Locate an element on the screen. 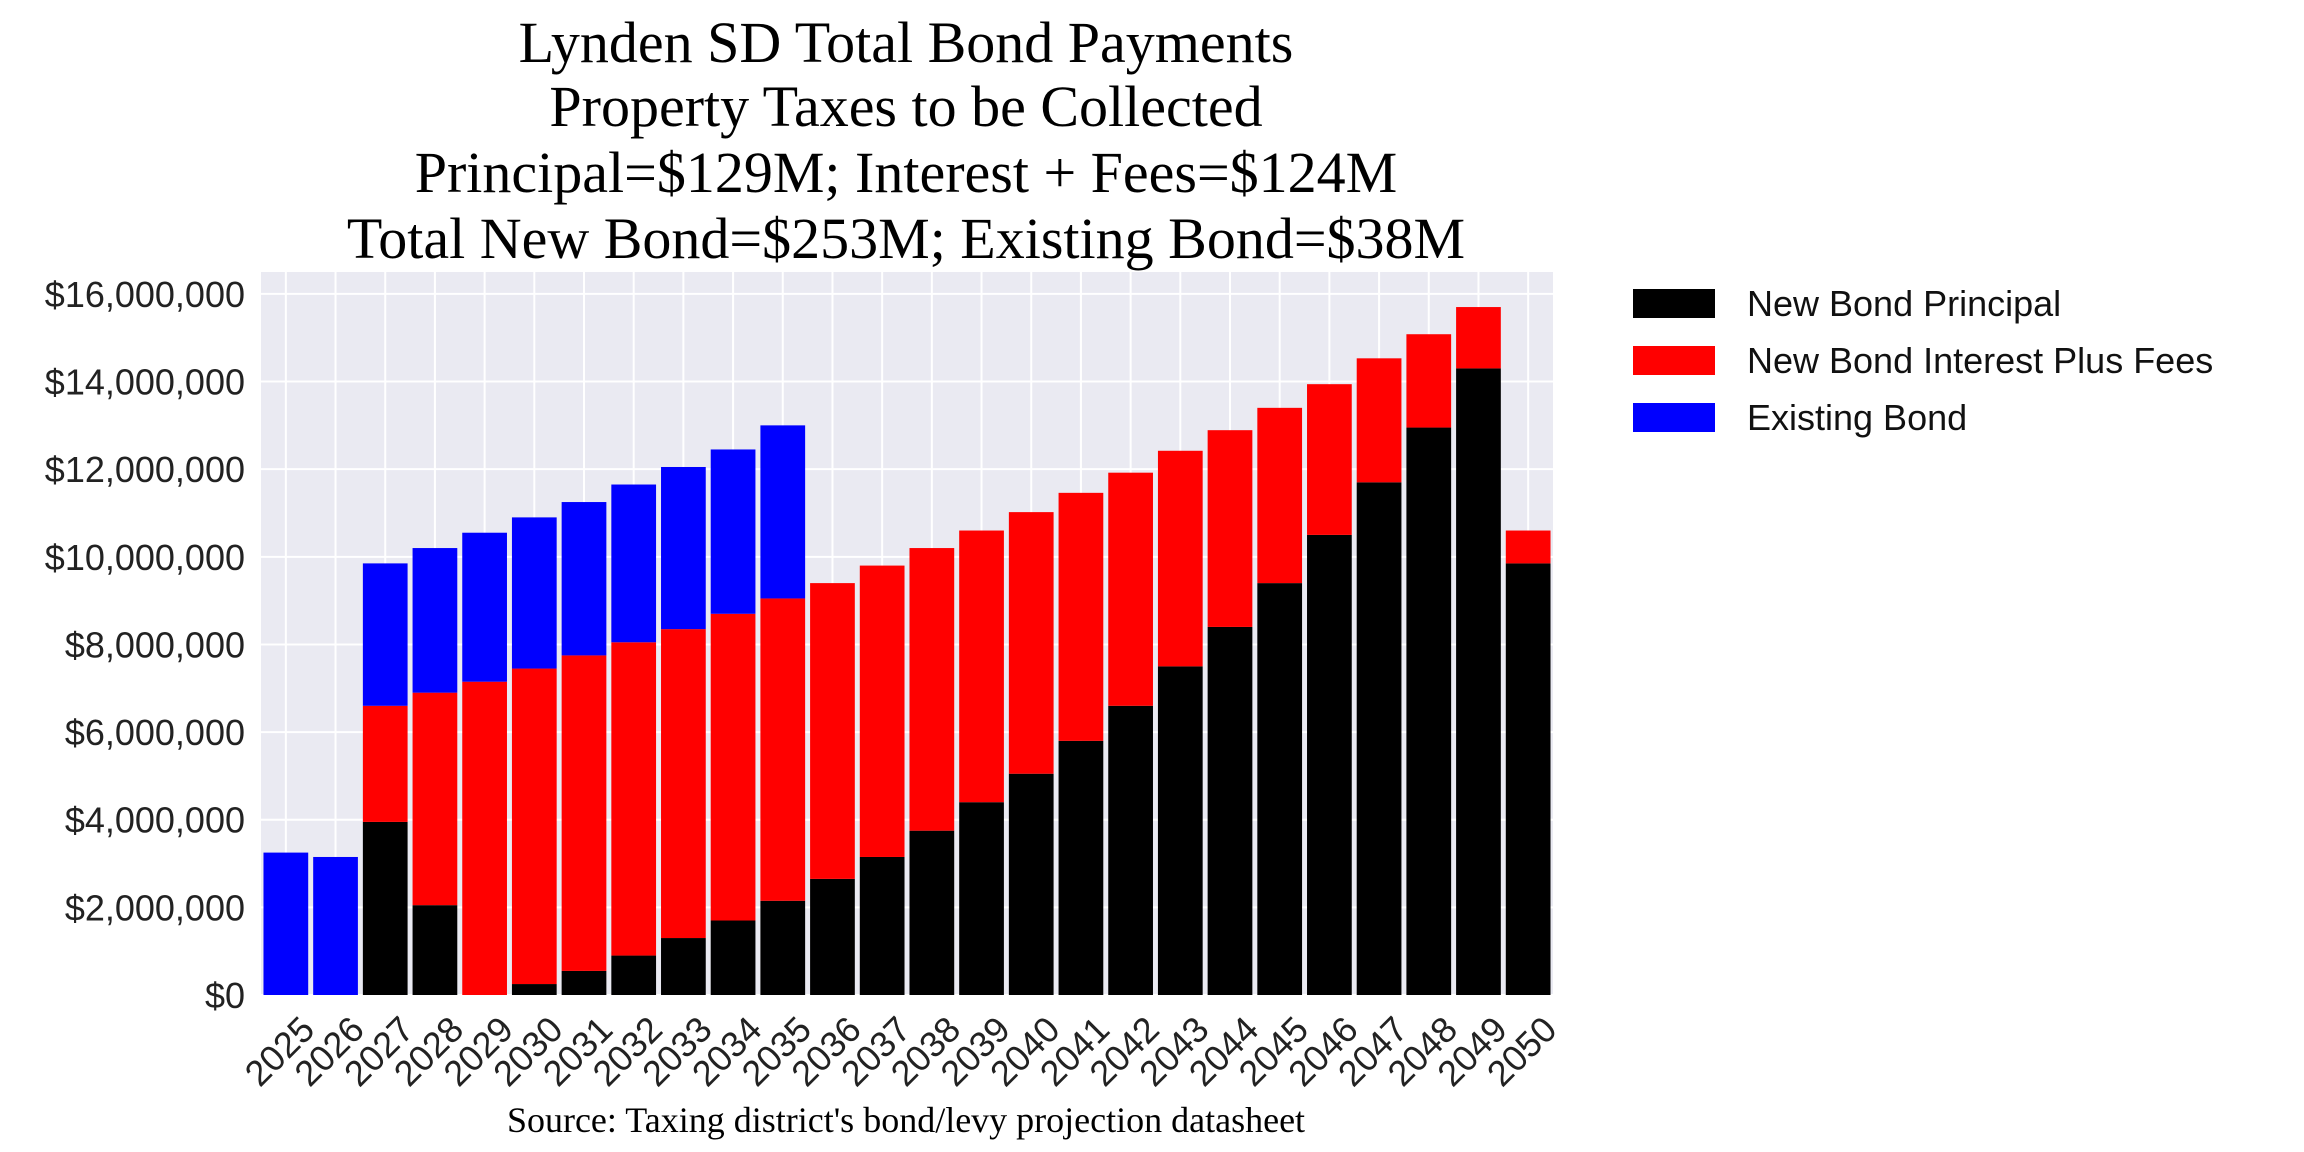 This screenshot has height=1152, width=2304. legend-label: New Bond Principal is located at coordinates (1904, 303).